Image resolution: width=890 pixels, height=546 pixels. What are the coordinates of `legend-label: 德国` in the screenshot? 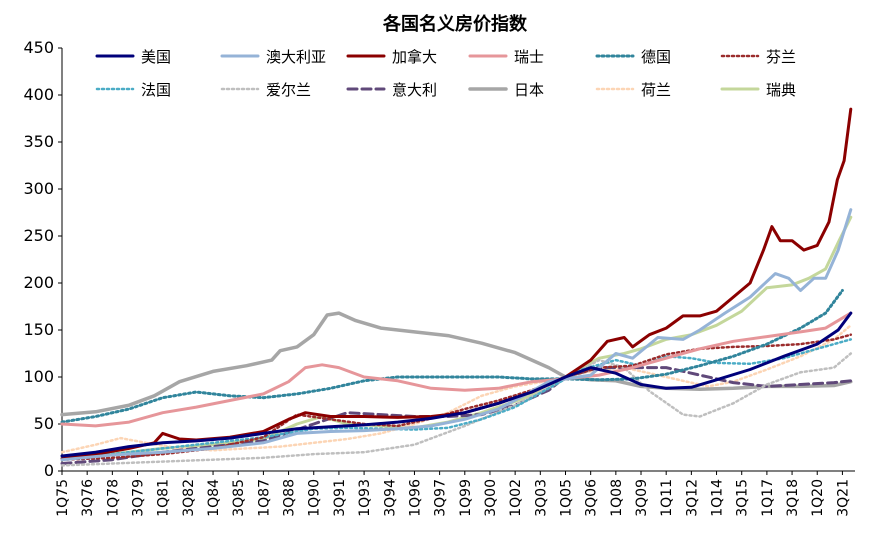 It's located at (656, 57).